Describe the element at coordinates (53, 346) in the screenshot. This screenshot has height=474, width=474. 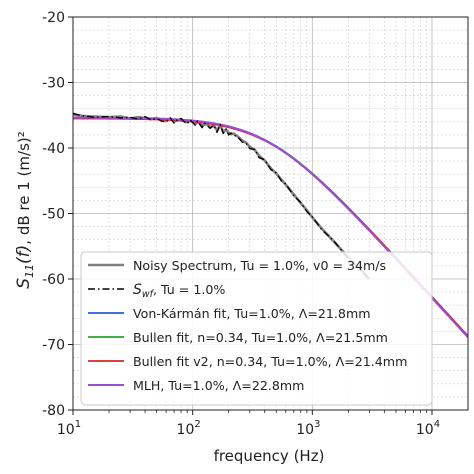
I see `y-tick-label: -70` at that location.